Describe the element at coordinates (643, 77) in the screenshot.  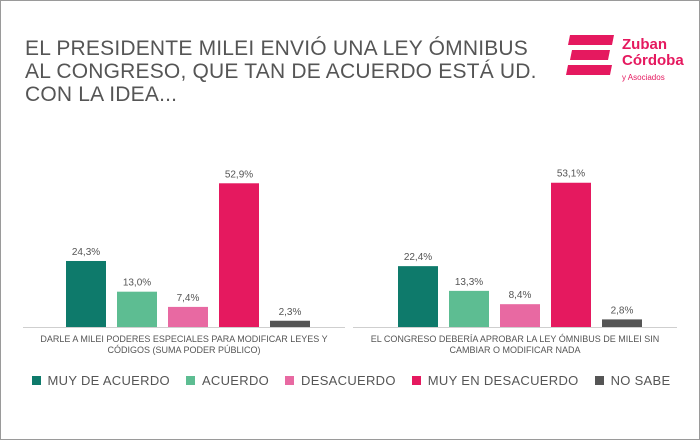
I see `logo-subtitle: y Asociados` at that location.